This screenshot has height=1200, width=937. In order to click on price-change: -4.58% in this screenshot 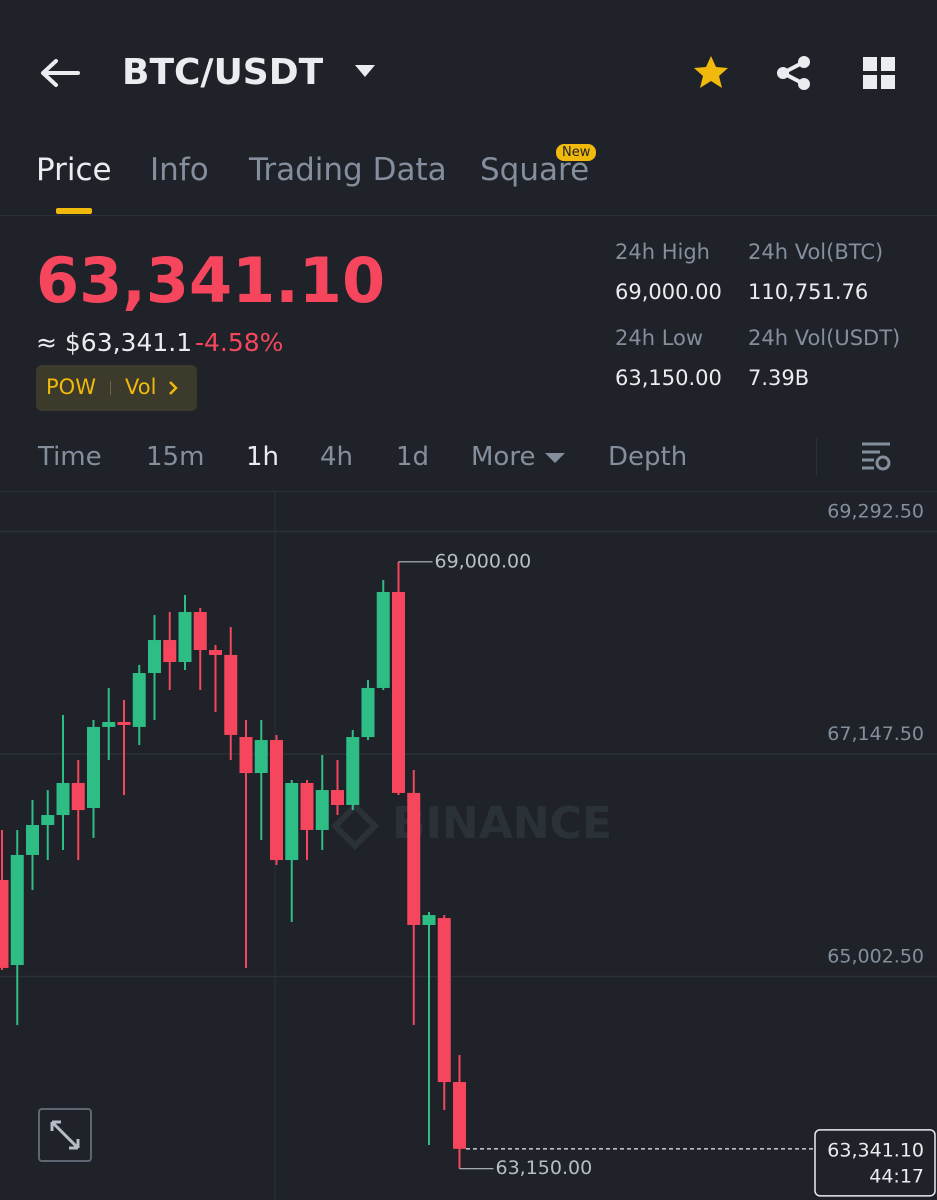, I will do `click(239, 342)`.